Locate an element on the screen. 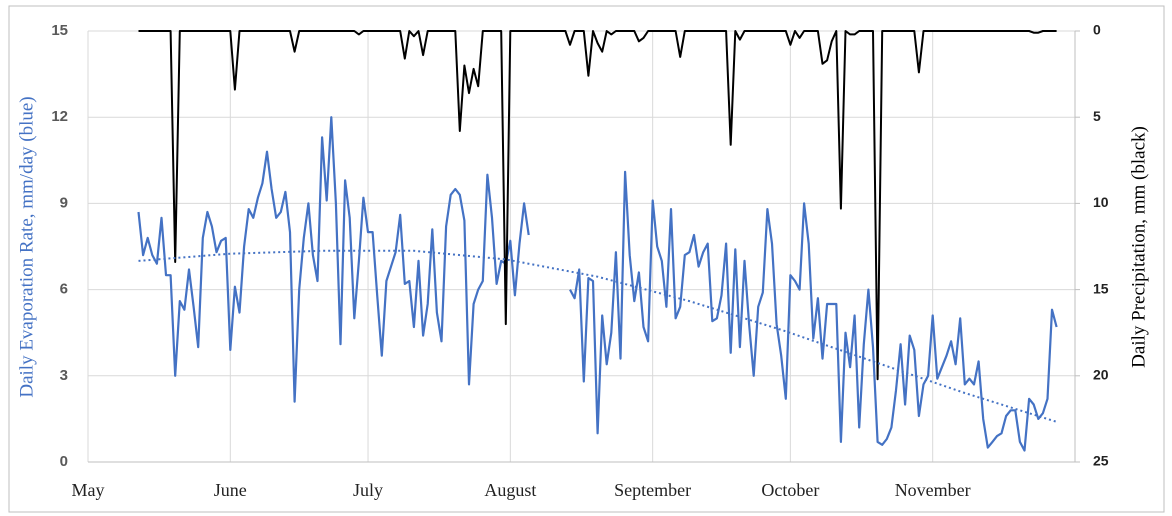 The width and height of the screenshot is (1172, 516). y2-tick-label: 10 is located at coordinates (1101, 202).